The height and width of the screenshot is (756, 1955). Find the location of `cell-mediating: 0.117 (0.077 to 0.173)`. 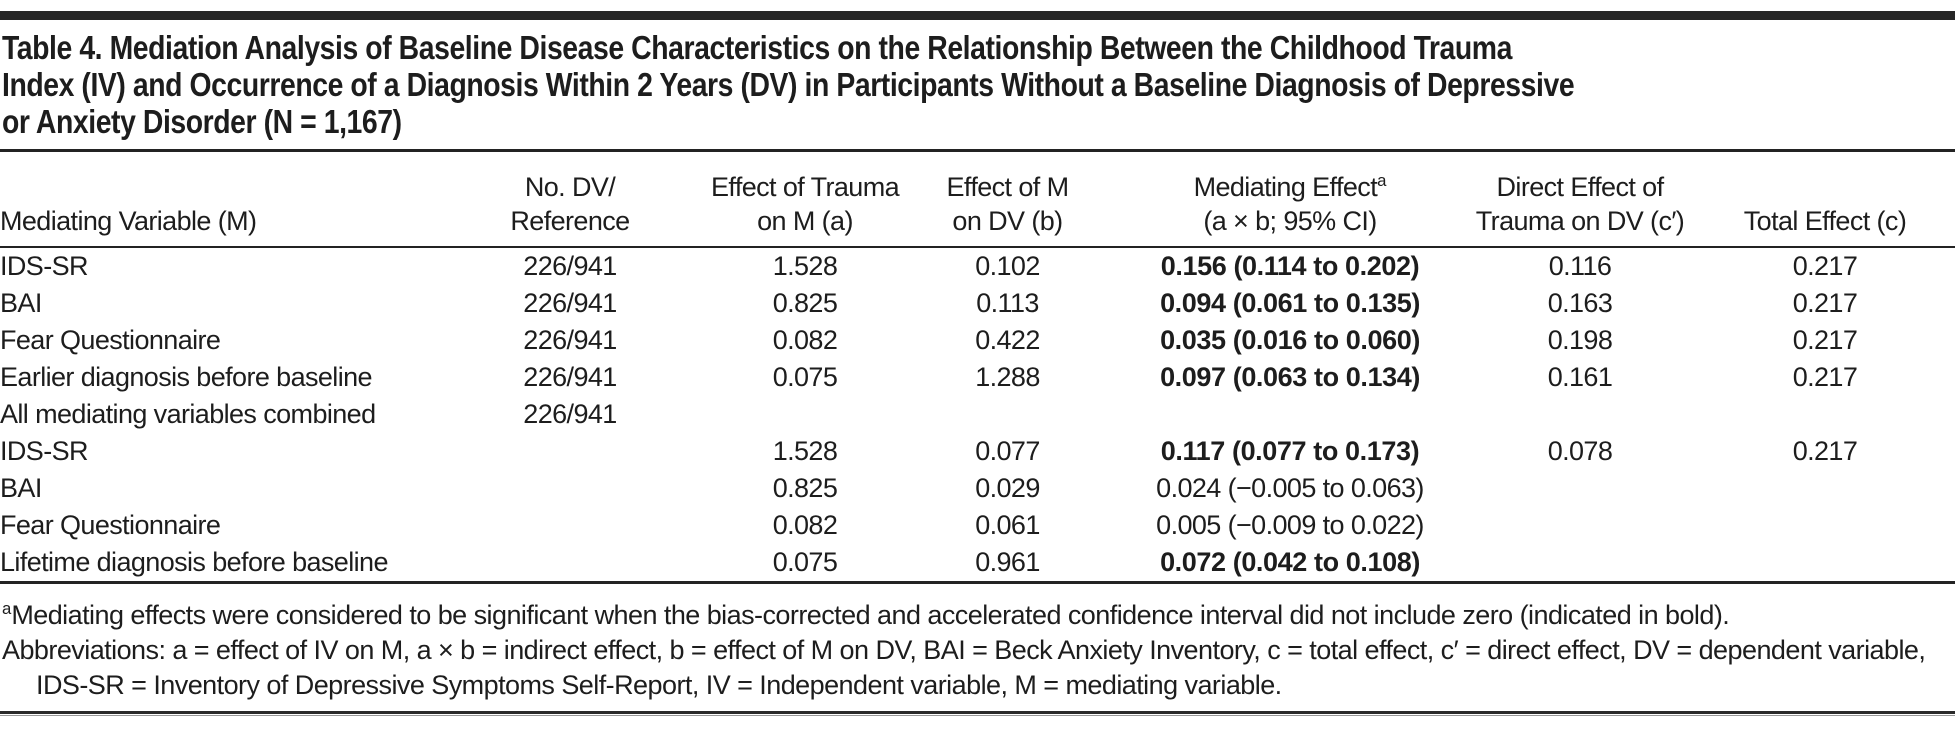

cell-mediating: 0.117 (0.077 to 0.173) is located at coordinates (1290, 451).